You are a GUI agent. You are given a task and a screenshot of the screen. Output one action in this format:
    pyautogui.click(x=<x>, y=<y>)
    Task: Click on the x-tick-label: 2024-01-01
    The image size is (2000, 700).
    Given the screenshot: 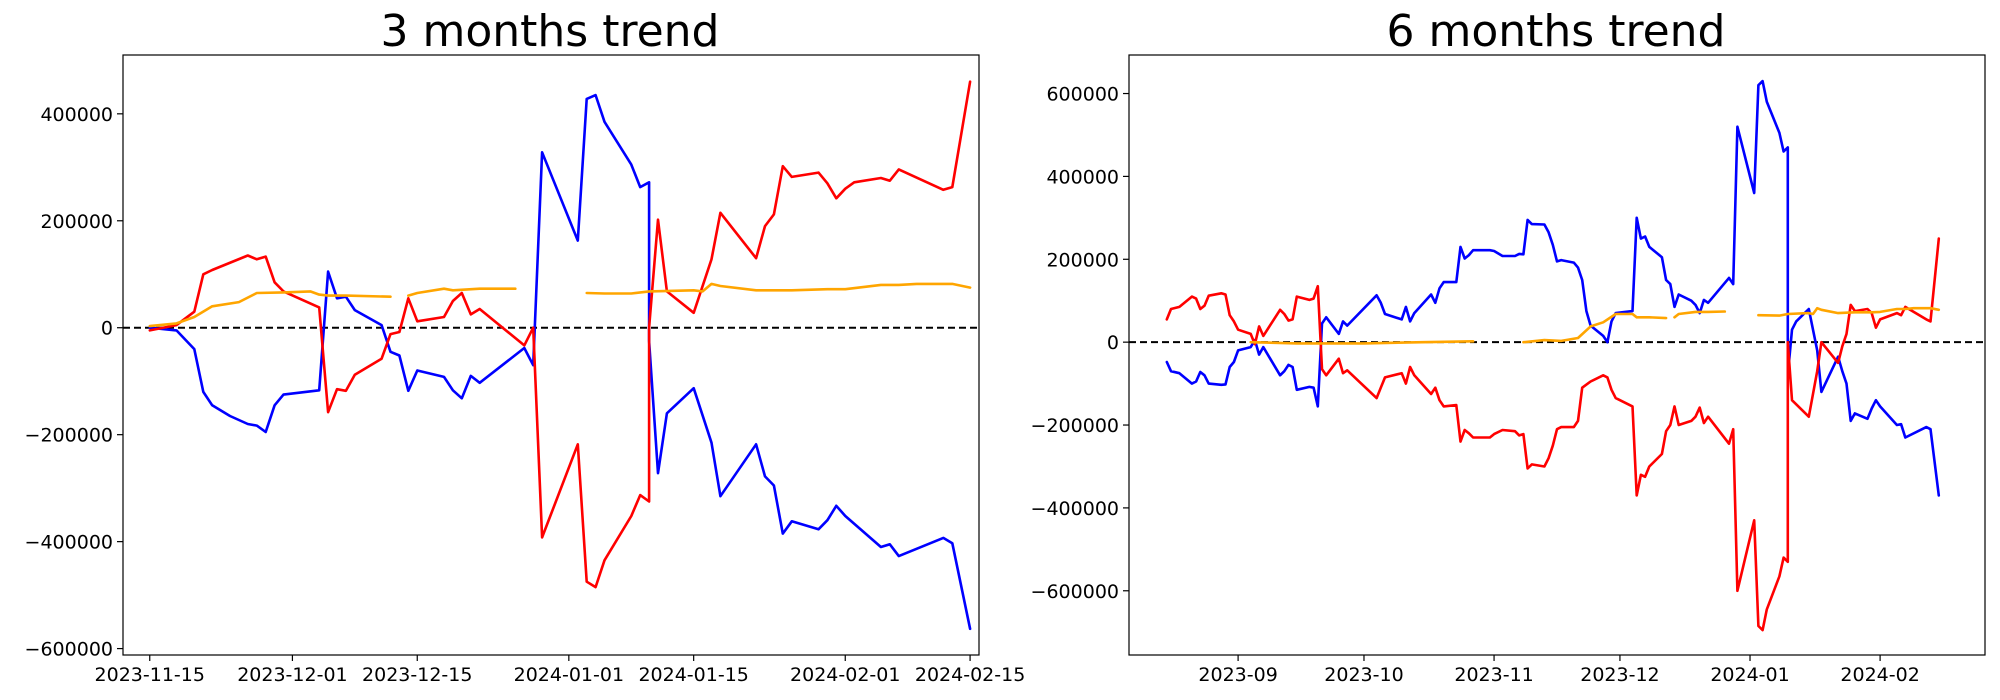 What is the action you would take?
    pyautogui.click(x=569, y=675)
    